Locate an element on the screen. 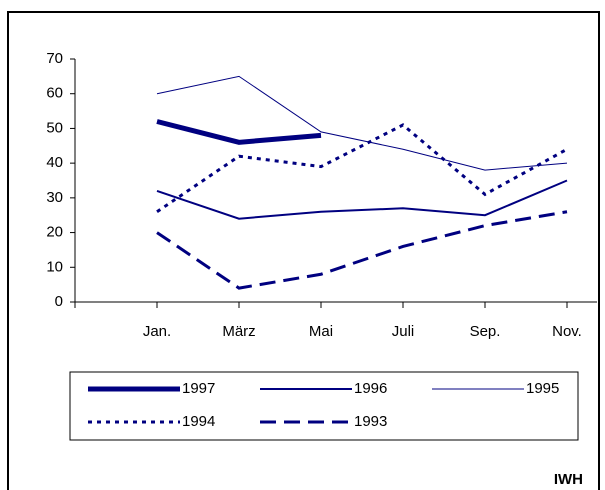 The image size is (605, 490). legend-label: 1997 is located at coordinates (198, 388).